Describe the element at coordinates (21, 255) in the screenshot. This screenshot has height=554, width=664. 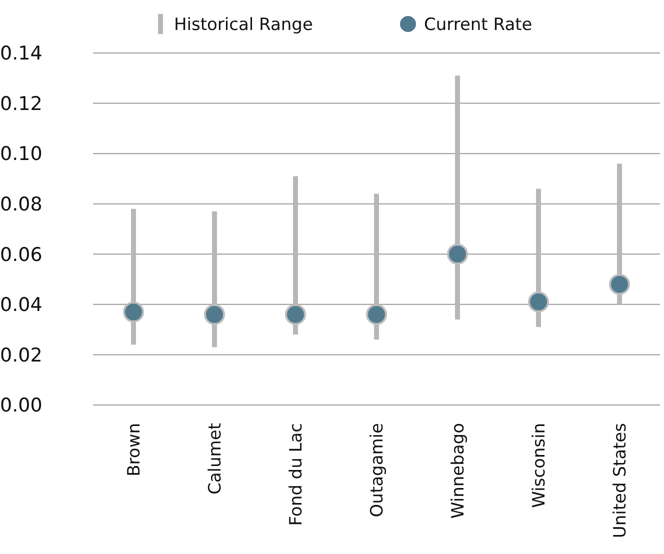
I see `y-tick-label: 0.06` at that location.